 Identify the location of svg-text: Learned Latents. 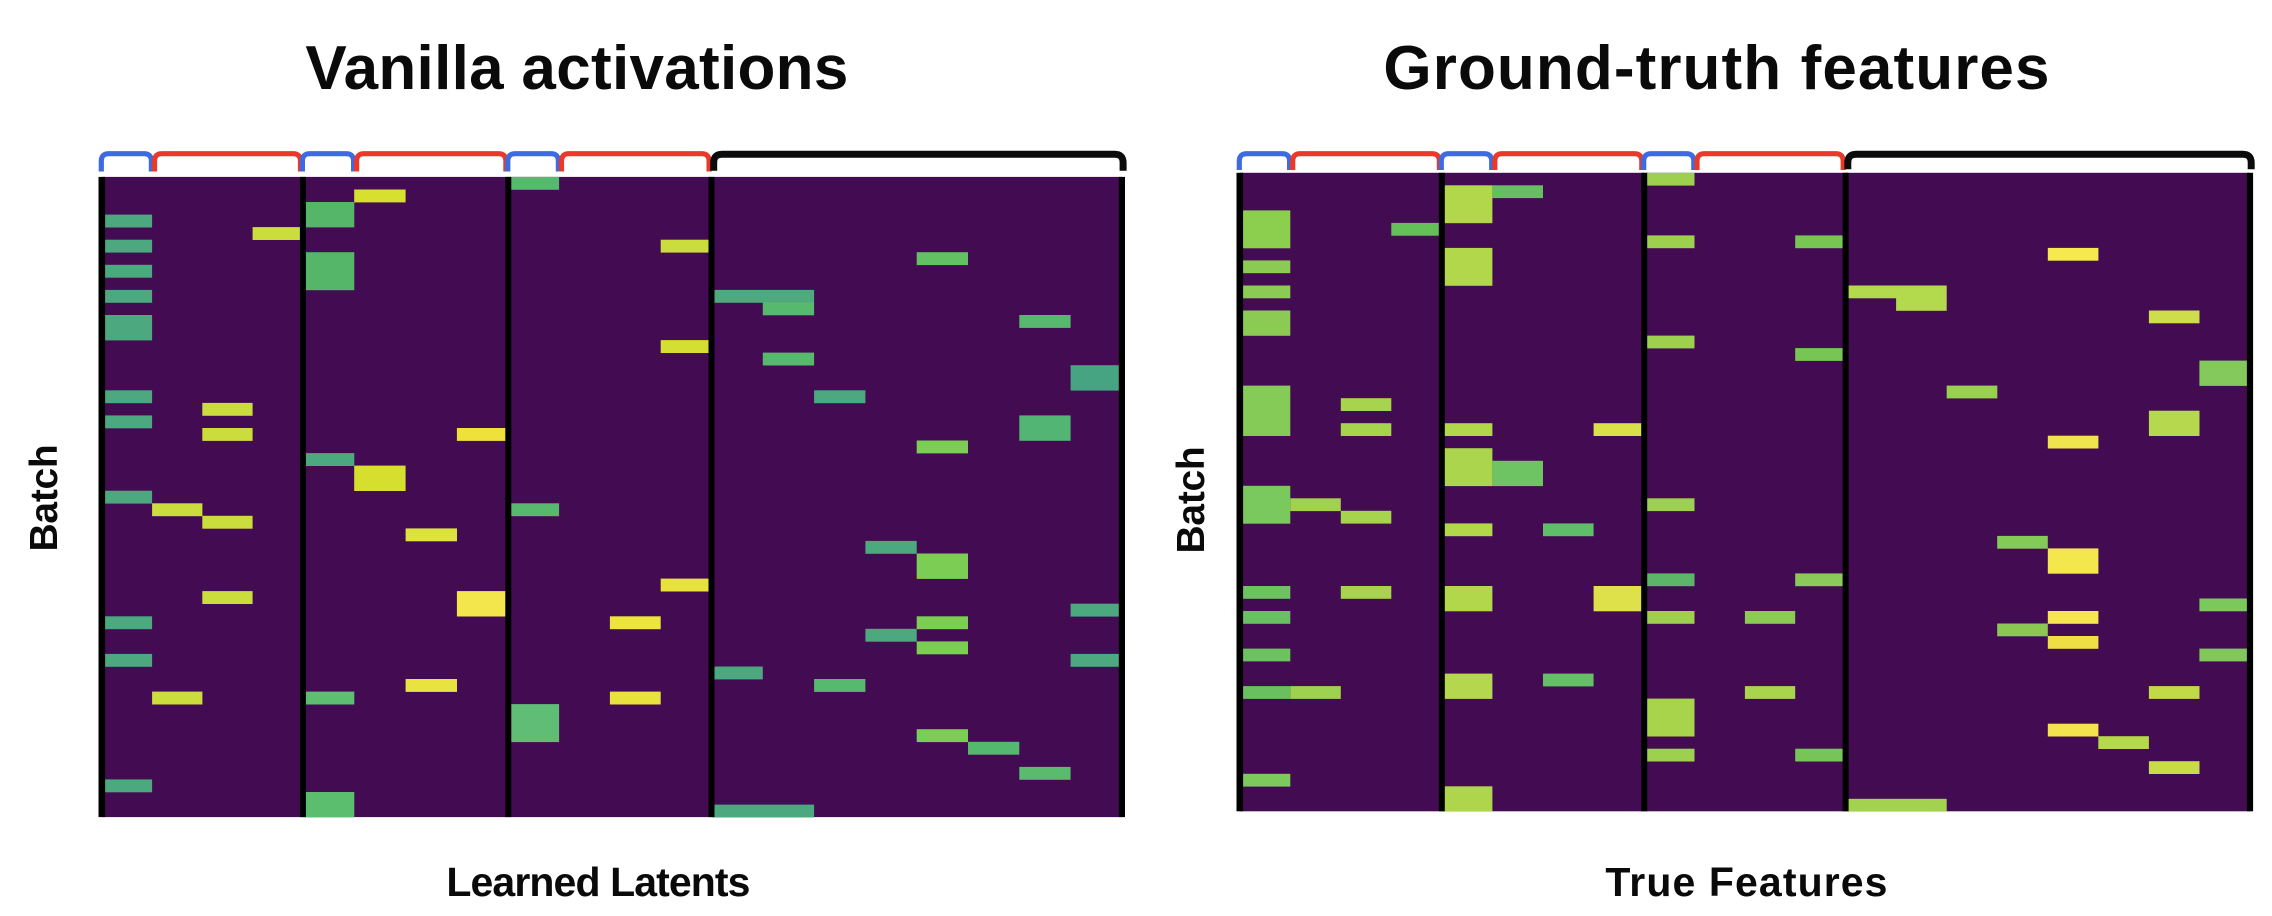
(597, 882).